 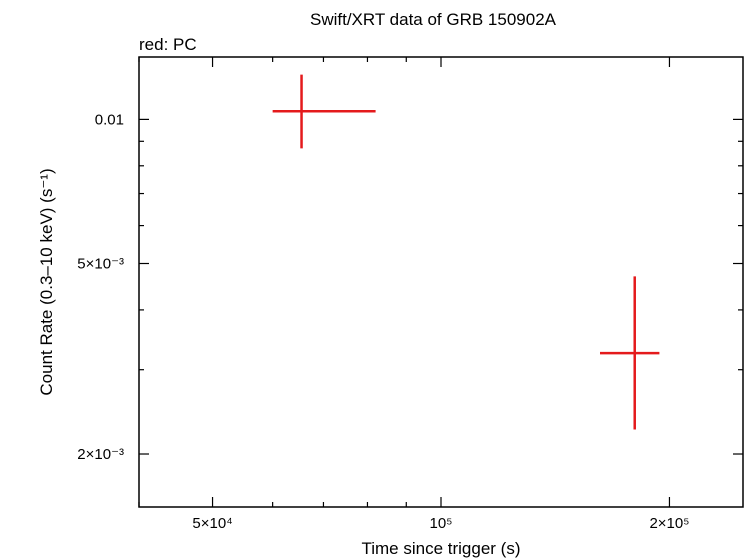 I want to click on y-tick-label: 0.01, so click(x=109, y=119).